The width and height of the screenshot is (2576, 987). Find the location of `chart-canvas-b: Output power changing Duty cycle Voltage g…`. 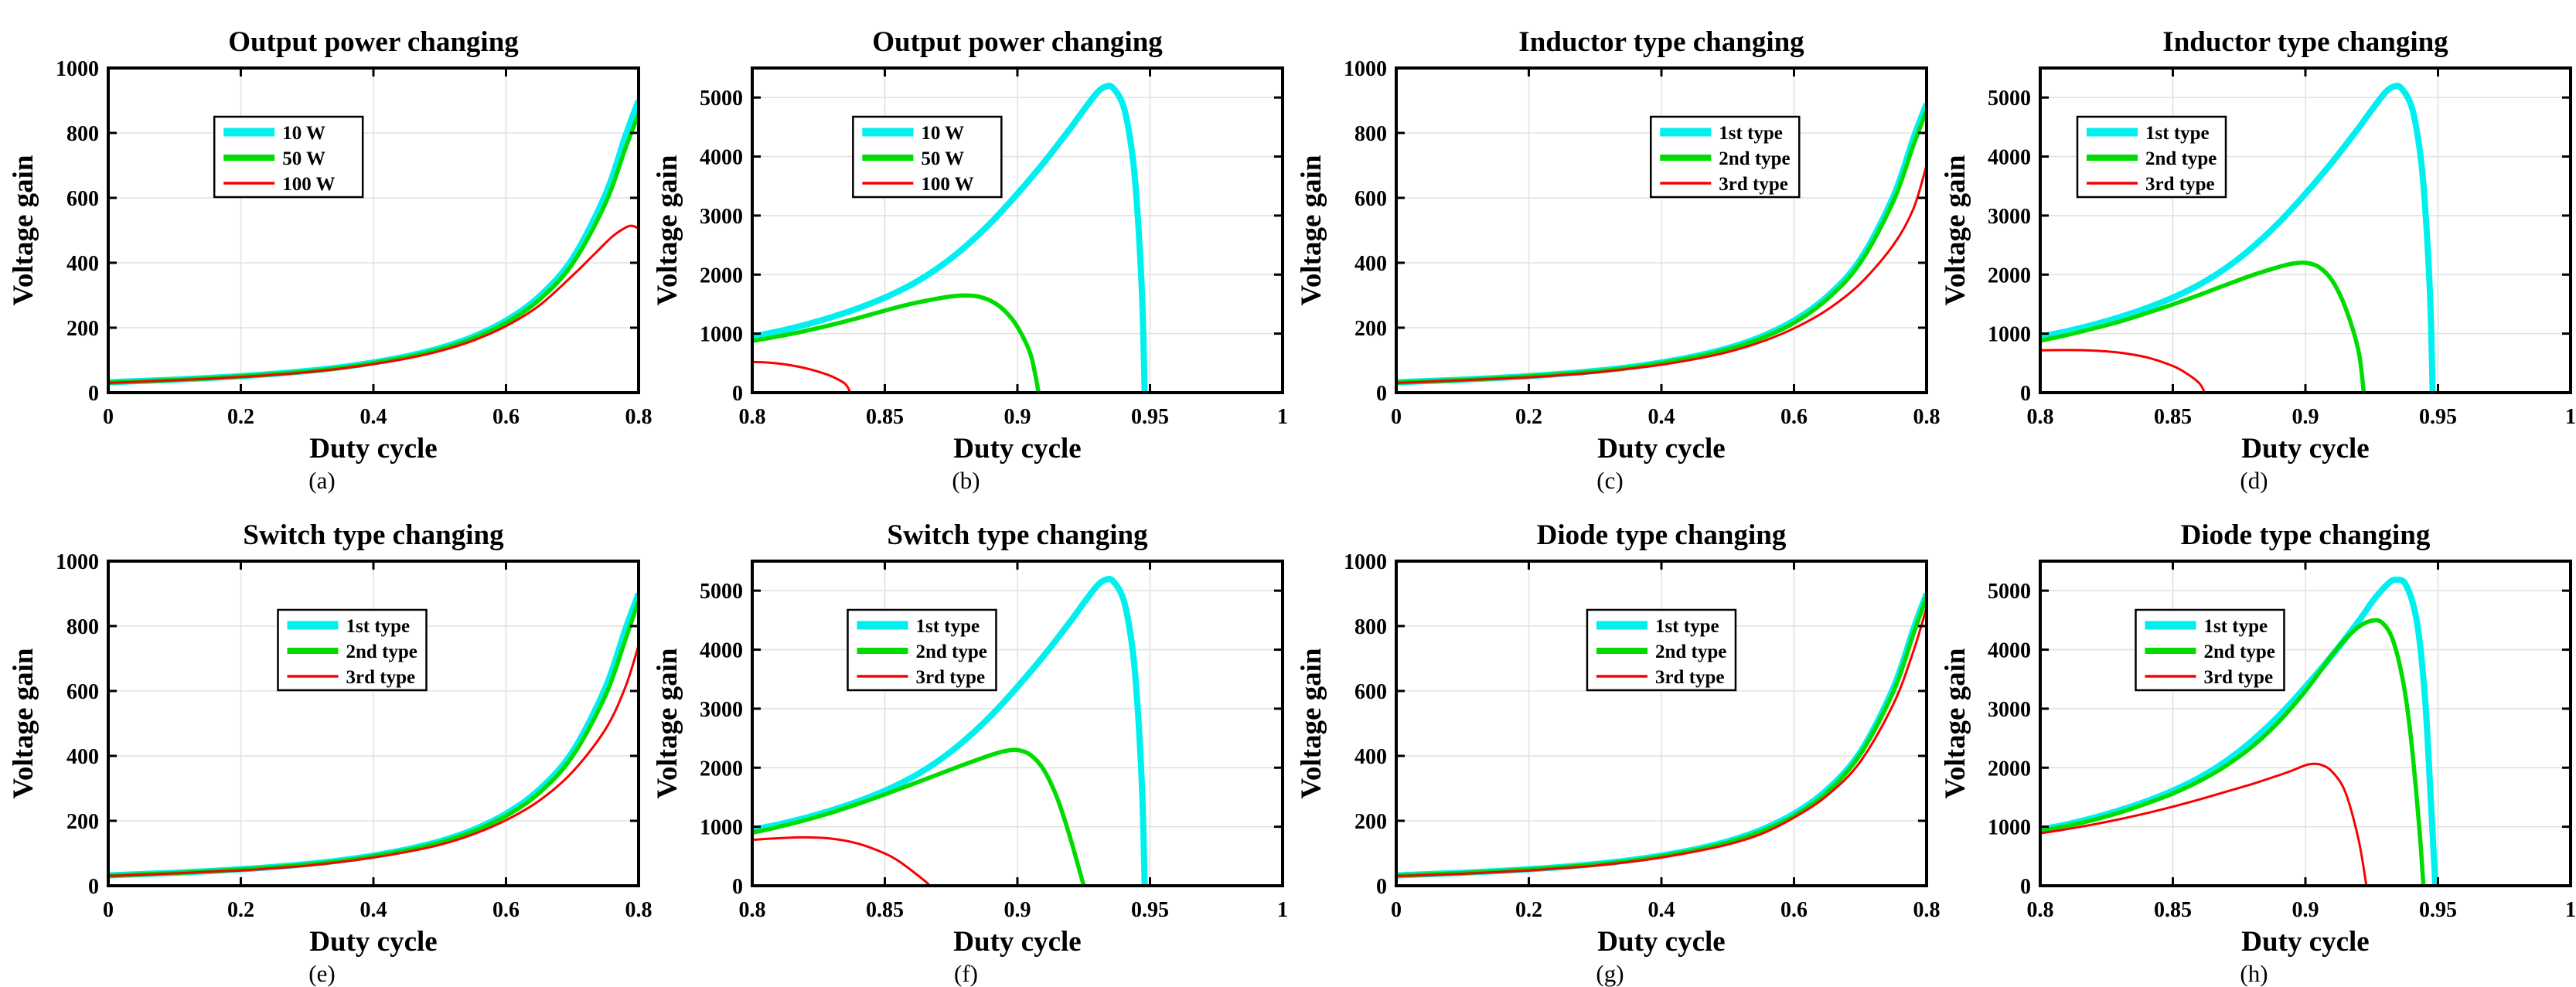

chart-canvas-b: Output power changing Duty cycle Voltage g… is located at coordinates (970, 245).